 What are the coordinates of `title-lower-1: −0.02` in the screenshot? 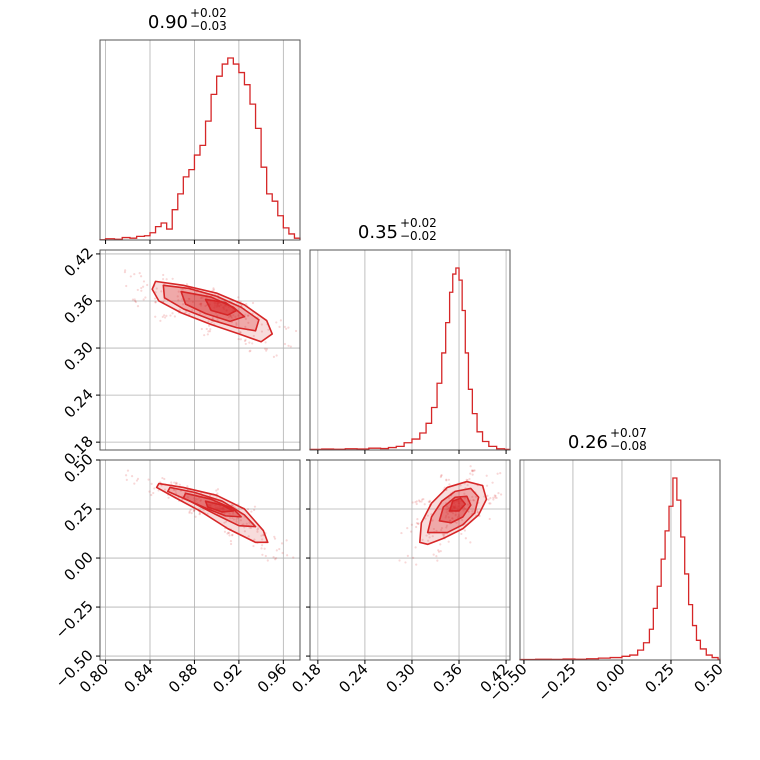 It's located at (418, 236).